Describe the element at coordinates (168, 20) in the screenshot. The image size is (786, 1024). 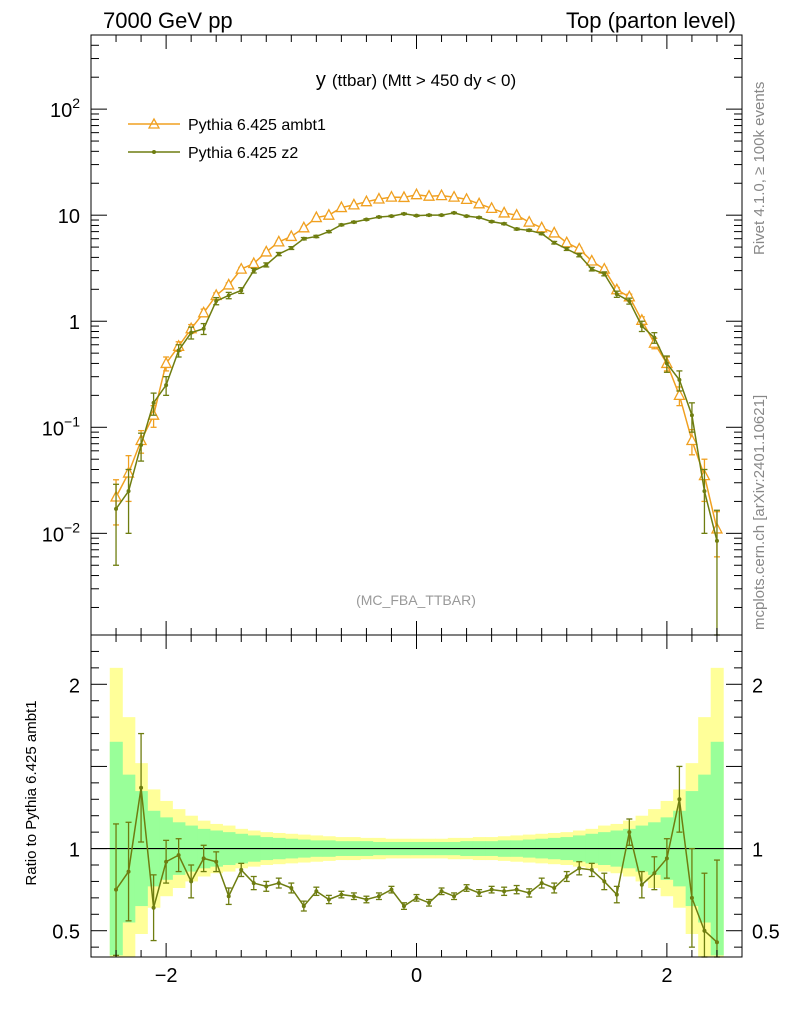
I see `header-left: 7000 GeV pp` at that location.